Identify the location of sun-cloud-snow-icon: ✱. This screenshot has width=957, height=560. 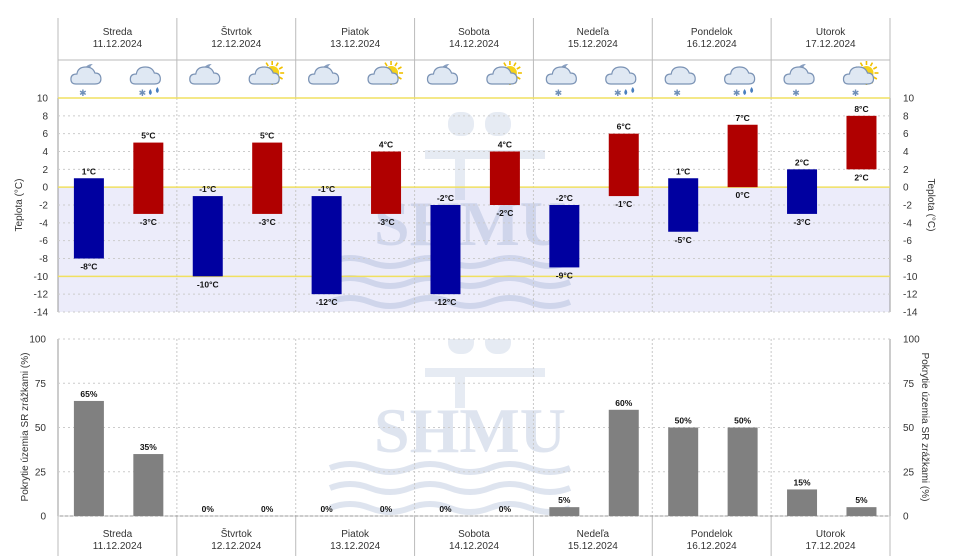
(860, 79).